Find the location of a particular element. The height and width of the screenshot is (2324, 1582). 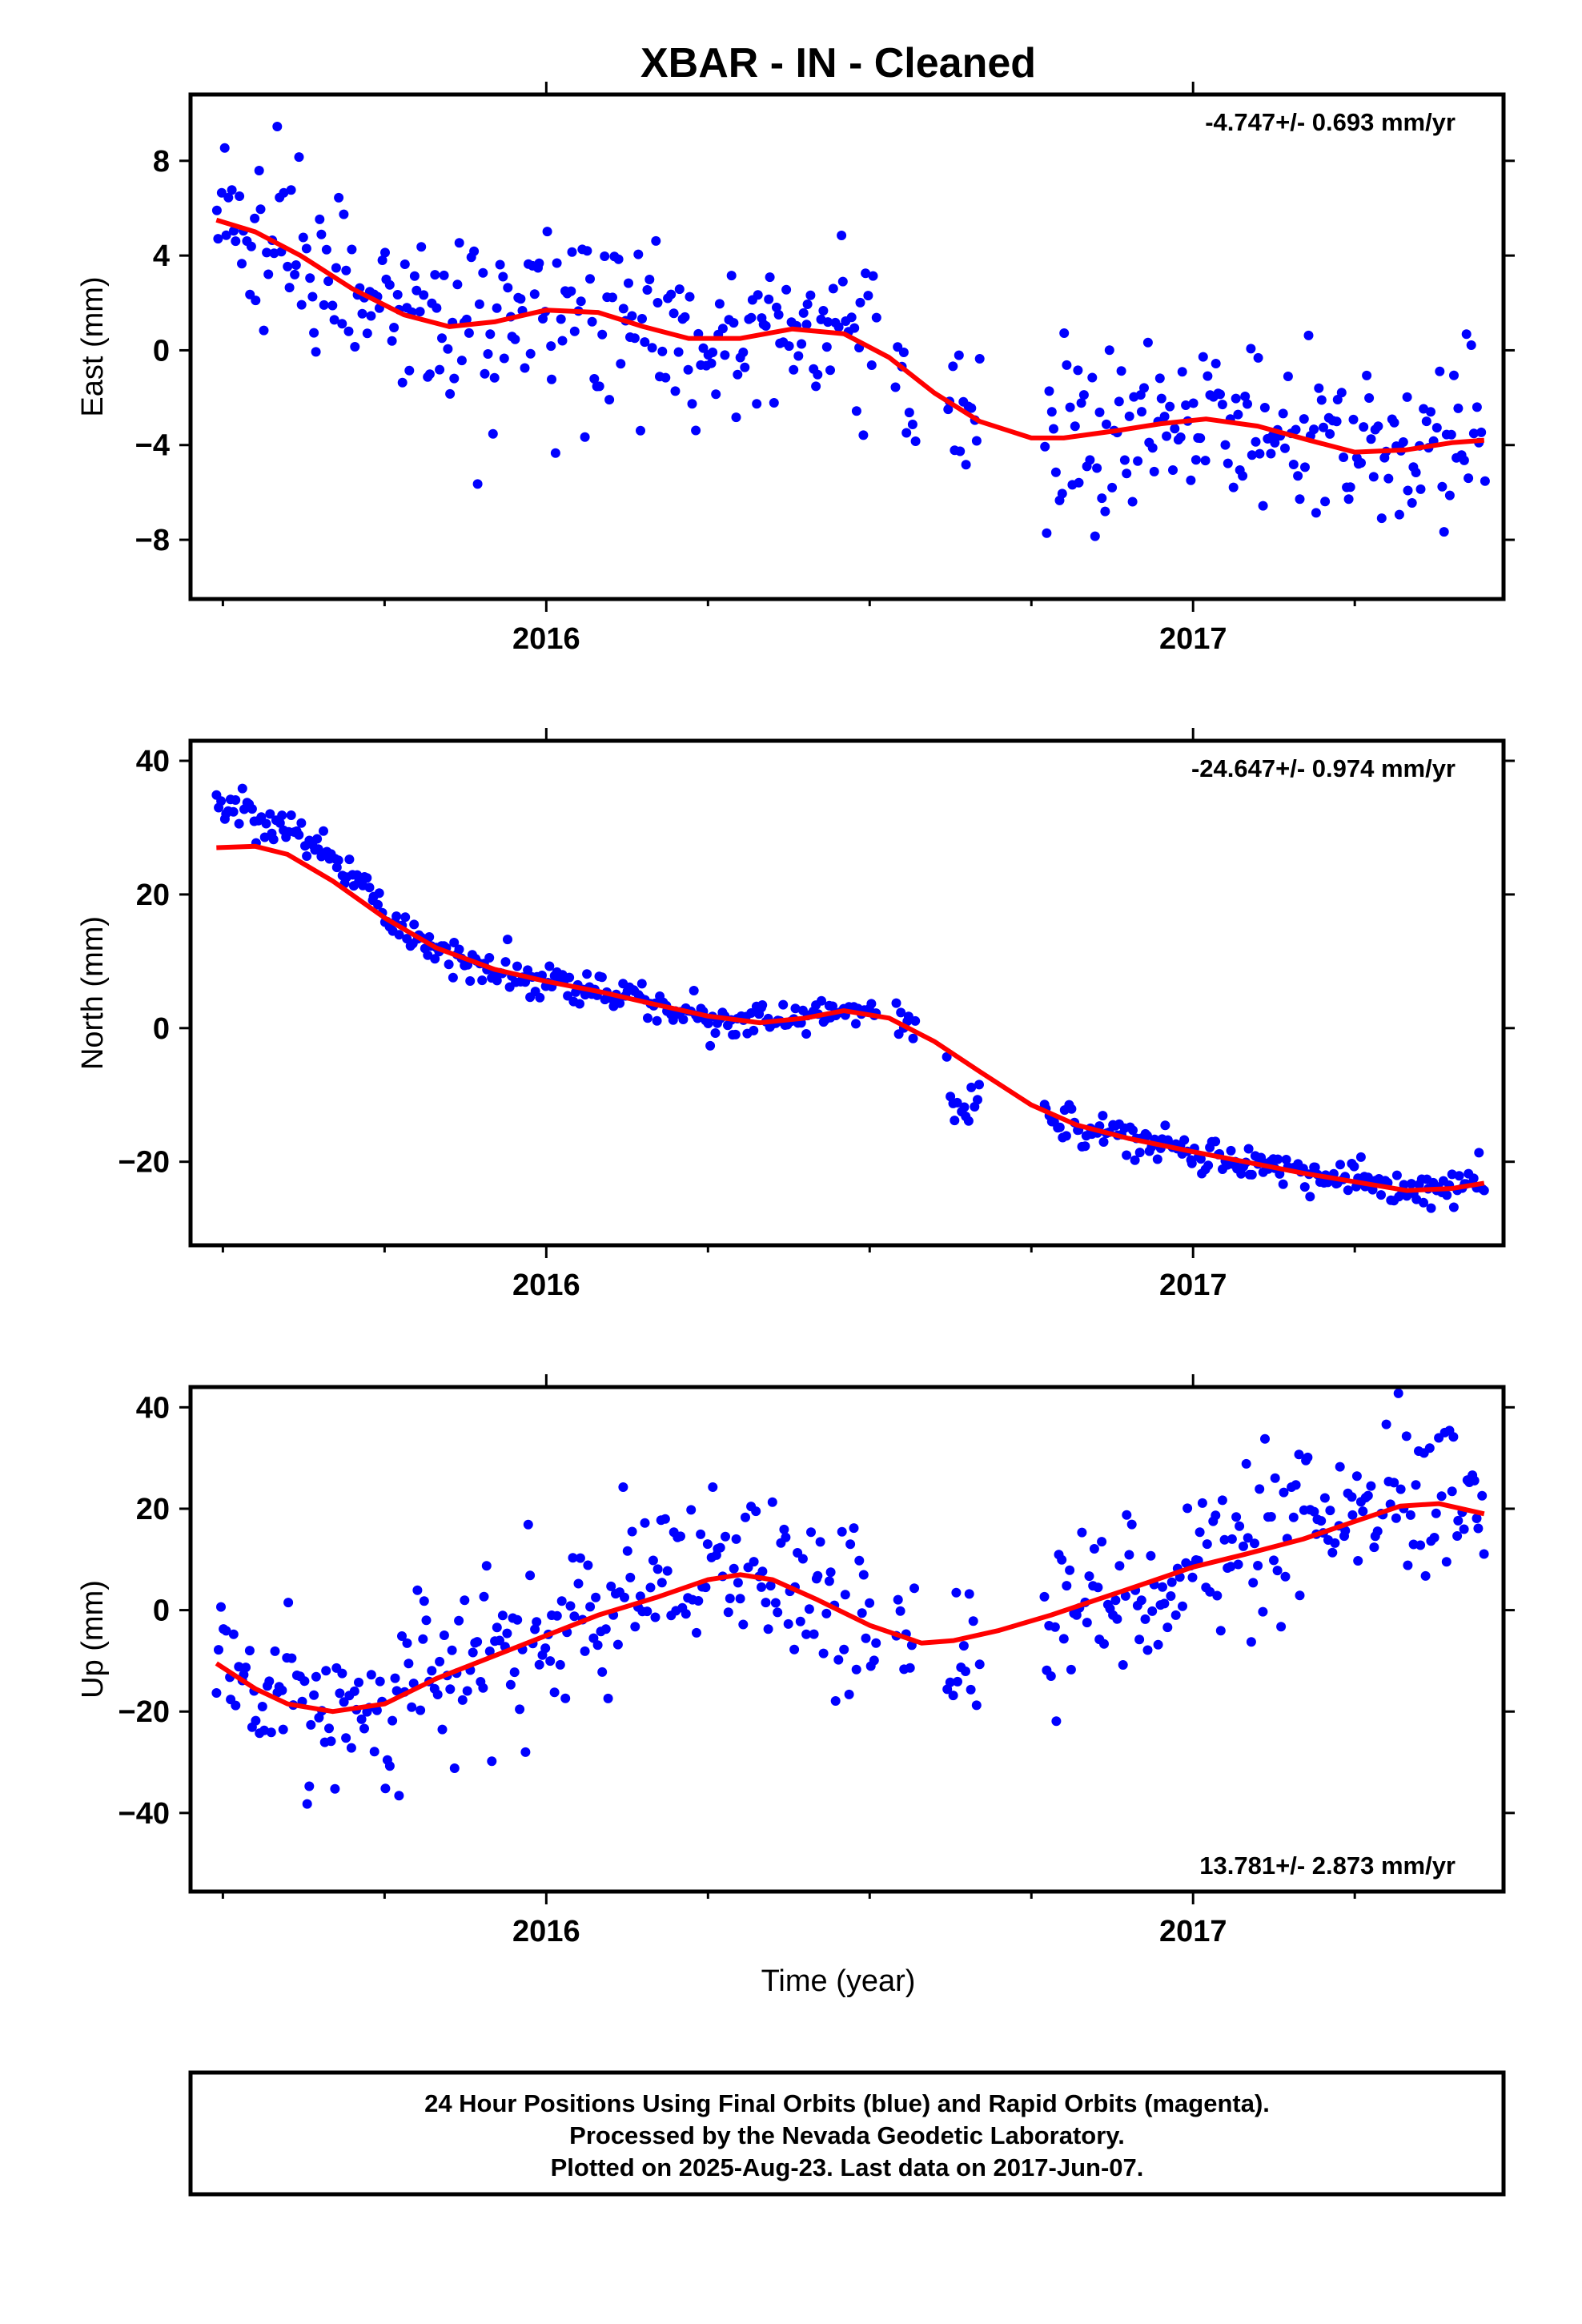

east-ytick-label: 0 is located at coordinates (161, 351).